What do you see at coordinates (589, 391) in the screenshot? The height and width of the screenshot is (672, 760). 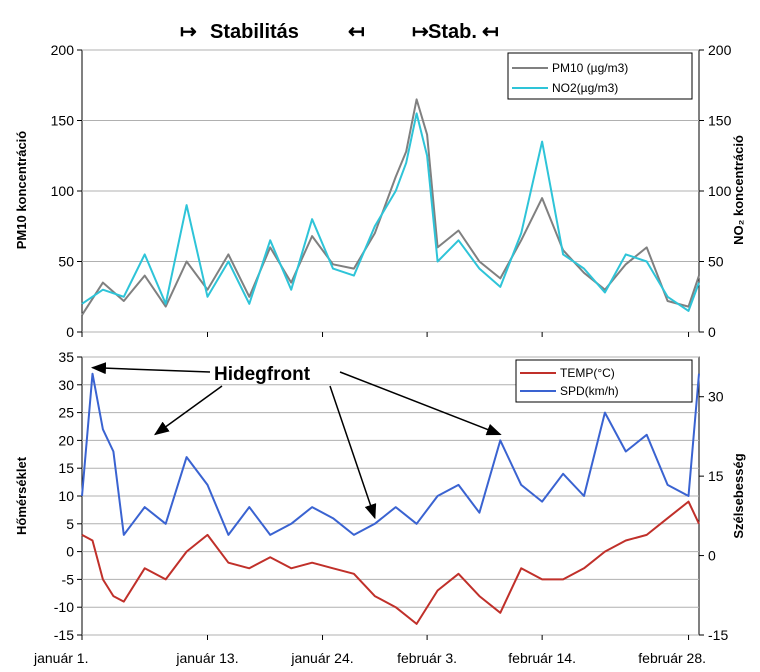 I see `legend-label-spd: SPD(km/h)` at bounding box center [589, 391].